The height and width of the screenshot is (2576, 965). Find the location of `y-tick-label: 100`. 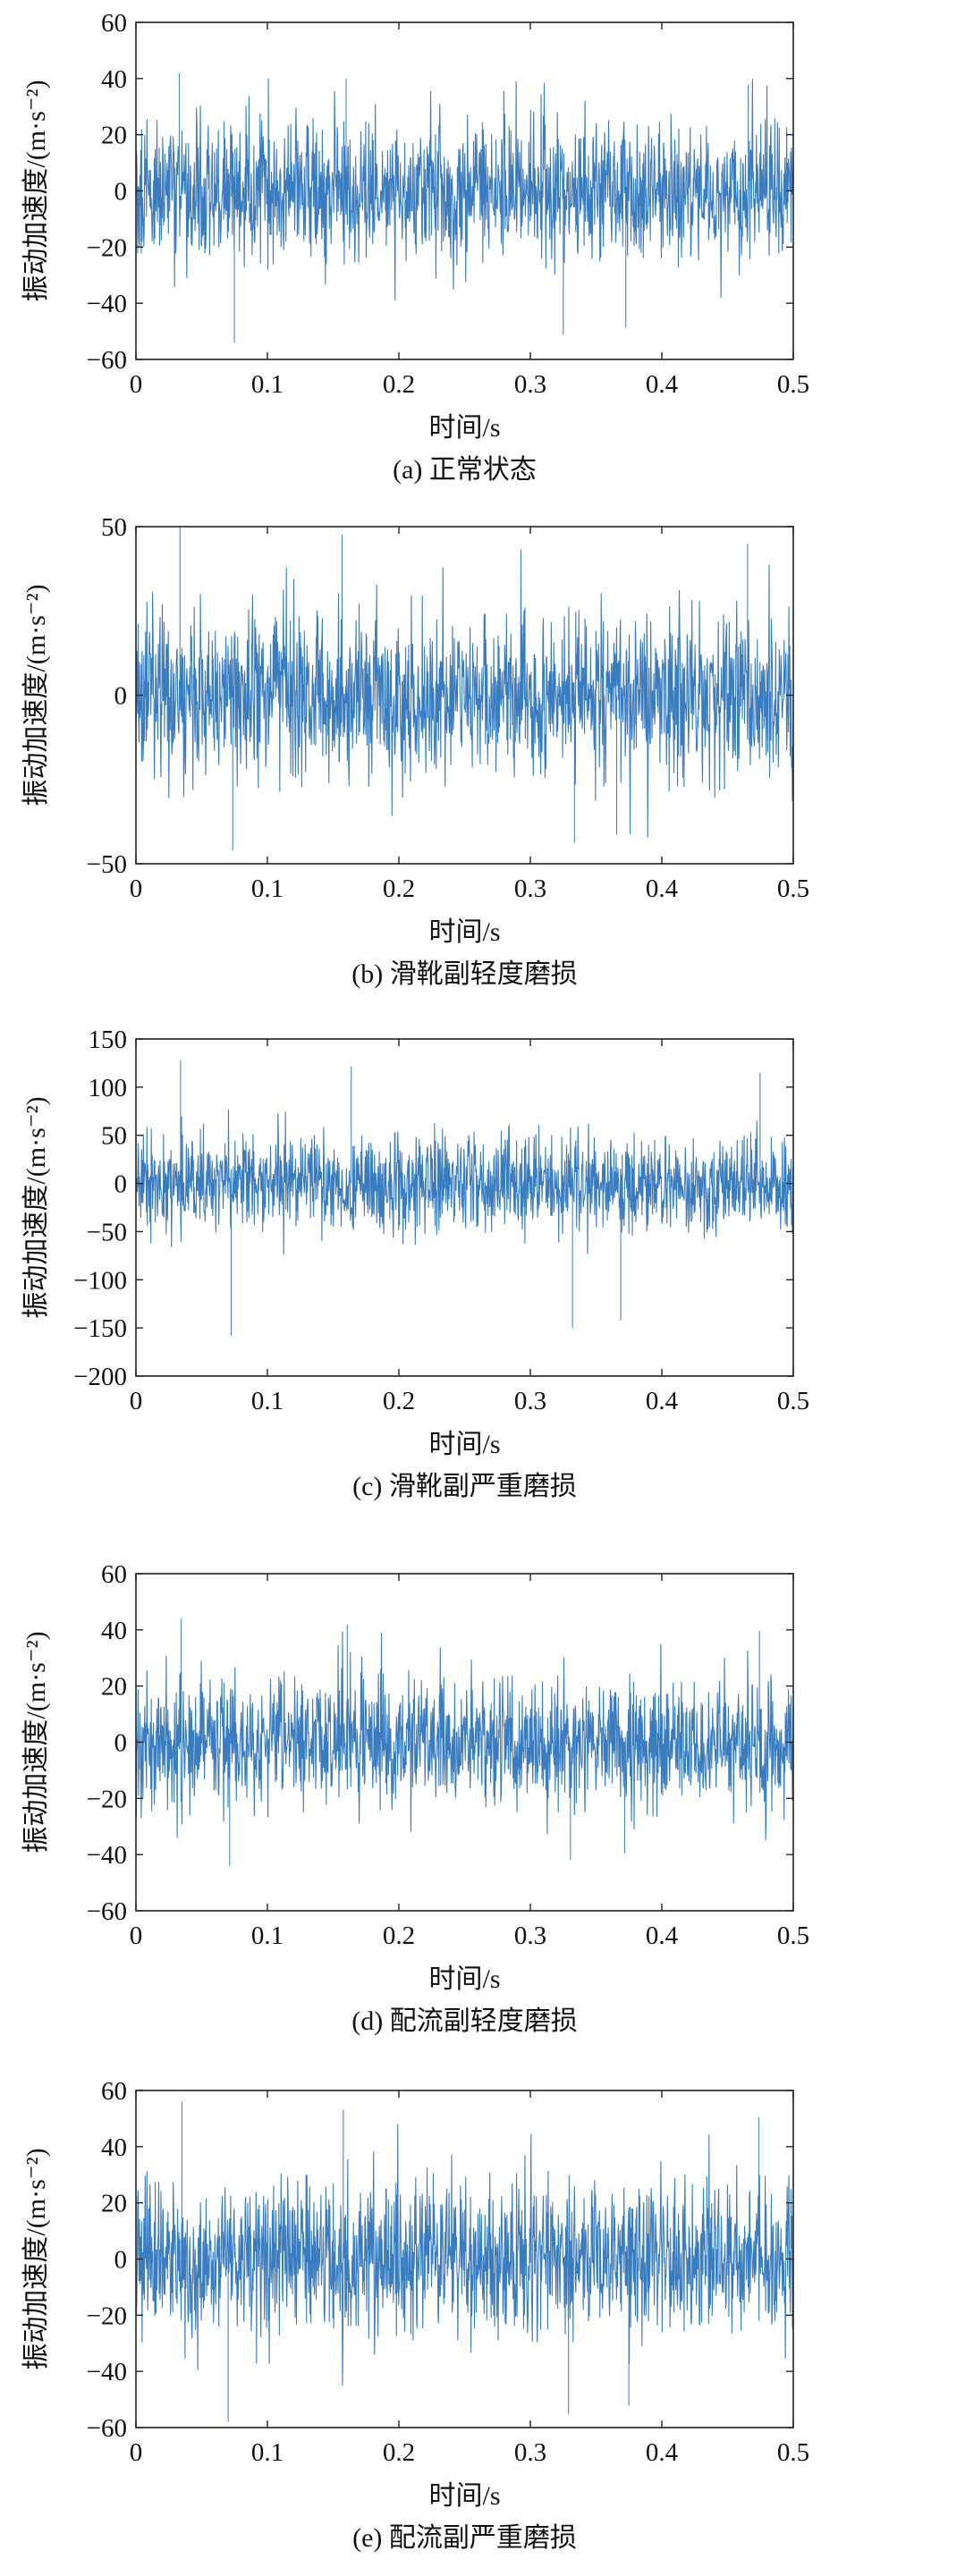

y-tick-label: 100 is located at coordinates (108, 1088).